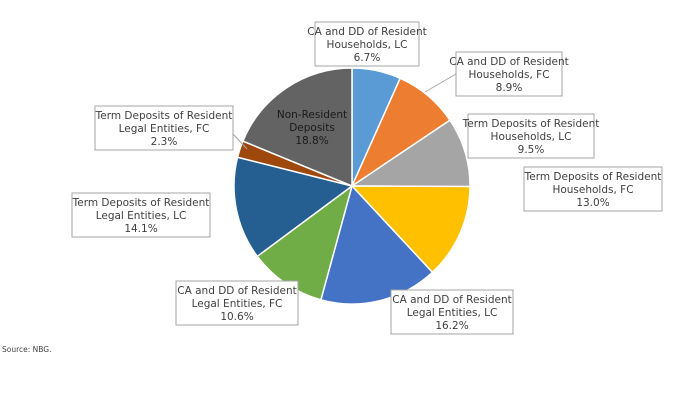 Image resolution: width=698 pixels, height=406 pixels. Describe the element at coordinates (140, 229) in the screenshot. I see `data-label-value: 14.1%` at that location.